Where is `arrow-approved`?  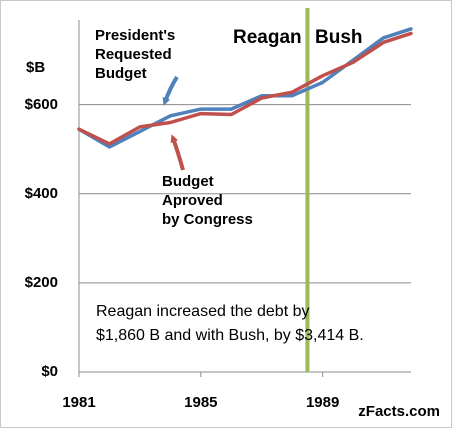 arrow-approved is located at coordinates (177, 152).